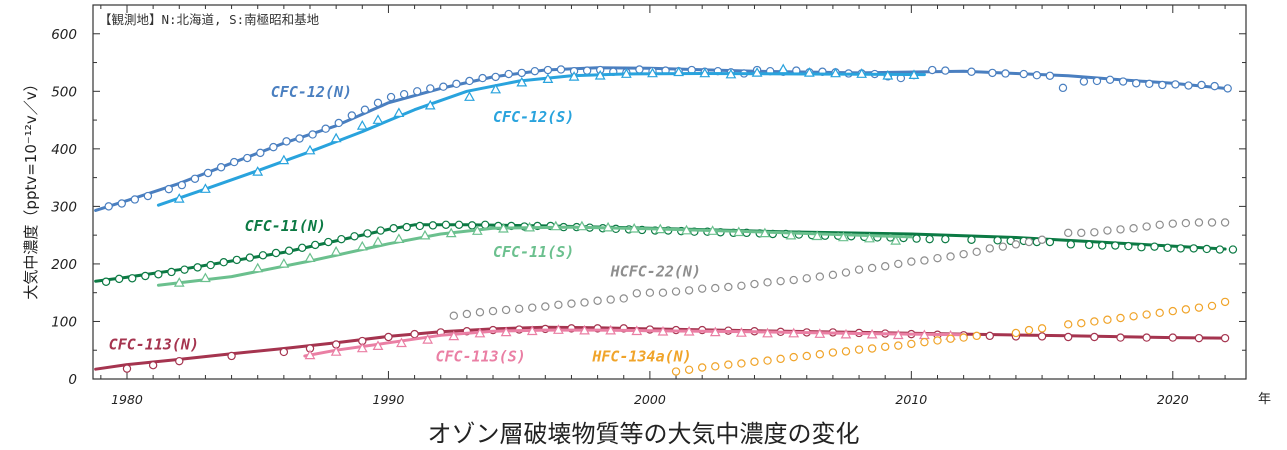 The image size is (1287, 450). I want to click on series-label: CFC-12(N), so click(311, 92).